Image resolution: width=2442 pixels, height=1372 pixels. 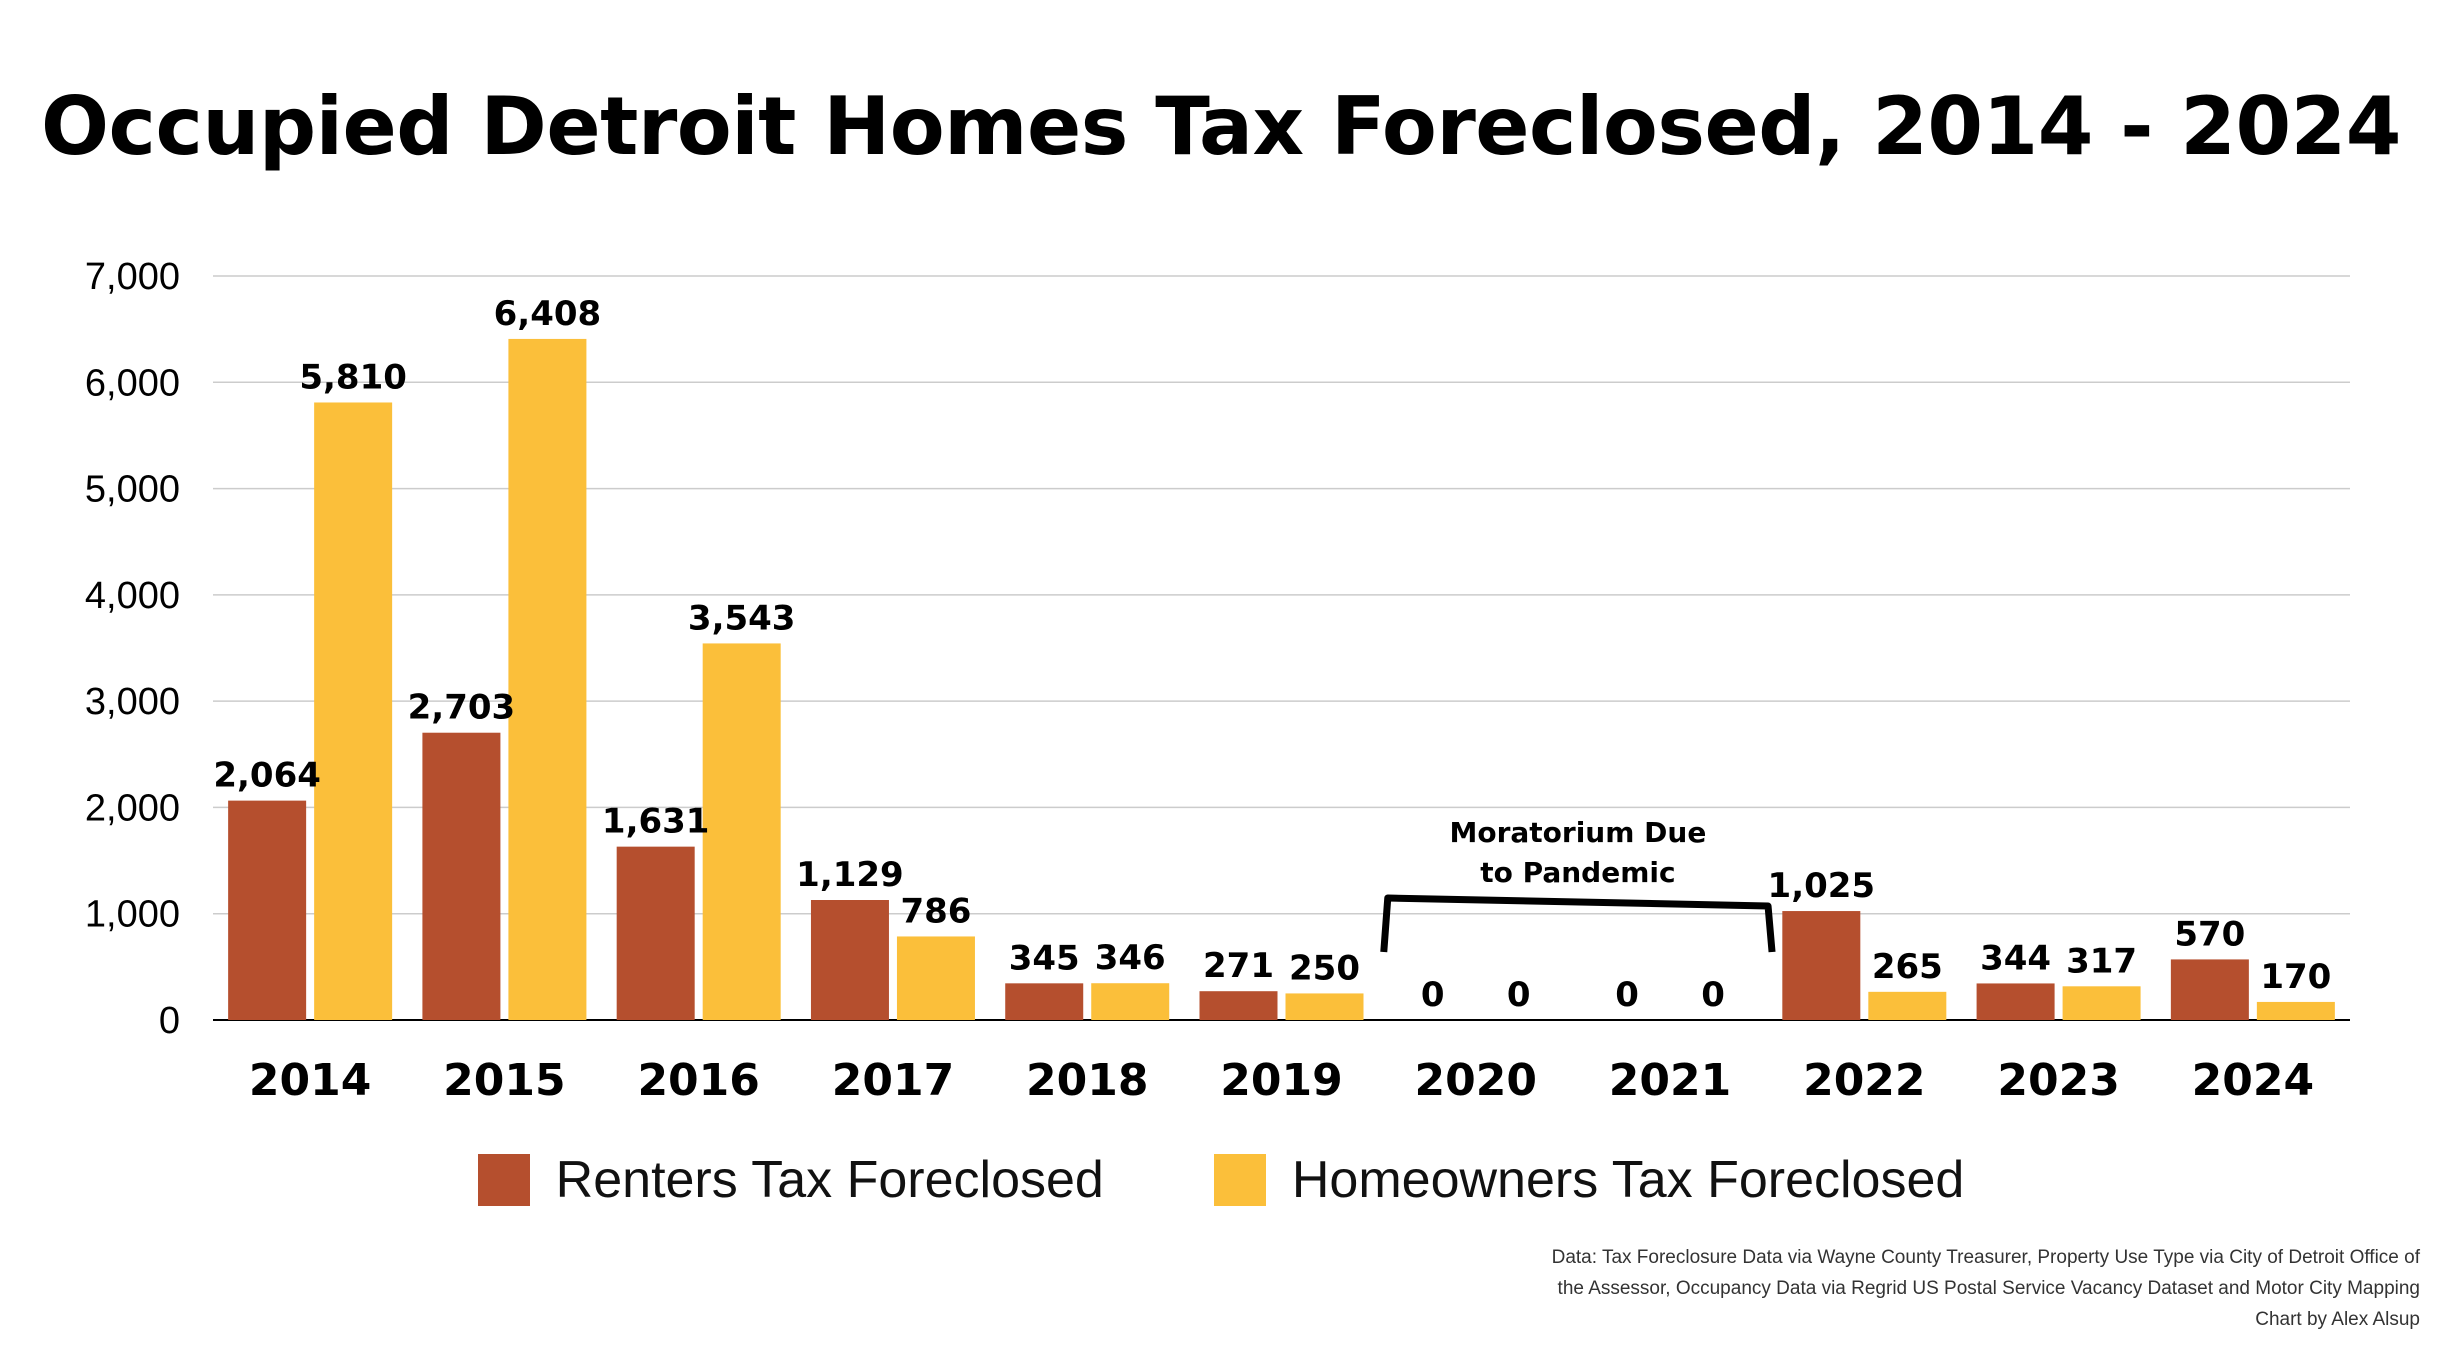 What do you see at coordinates (169, 1021) in the screenshot?
I see `y-tick-label: 0` at bounding box center [169, 1021].